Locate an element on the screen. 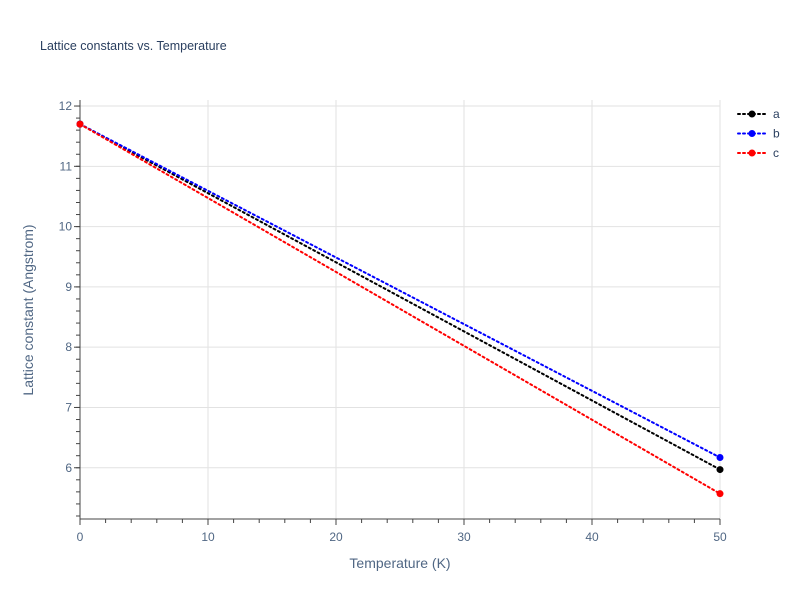 This screenshot has width=800, height=600. legend-marker-a is located at coordinates (752, 114).